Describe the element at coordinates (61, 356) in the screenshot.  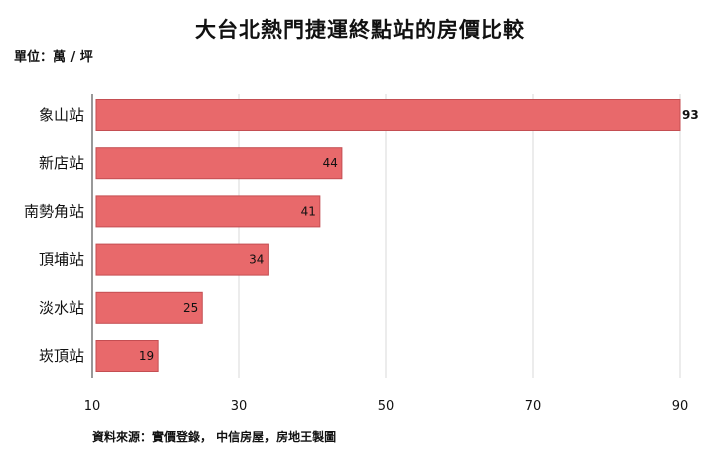
I see `category-label: 崁頂站` at that location.